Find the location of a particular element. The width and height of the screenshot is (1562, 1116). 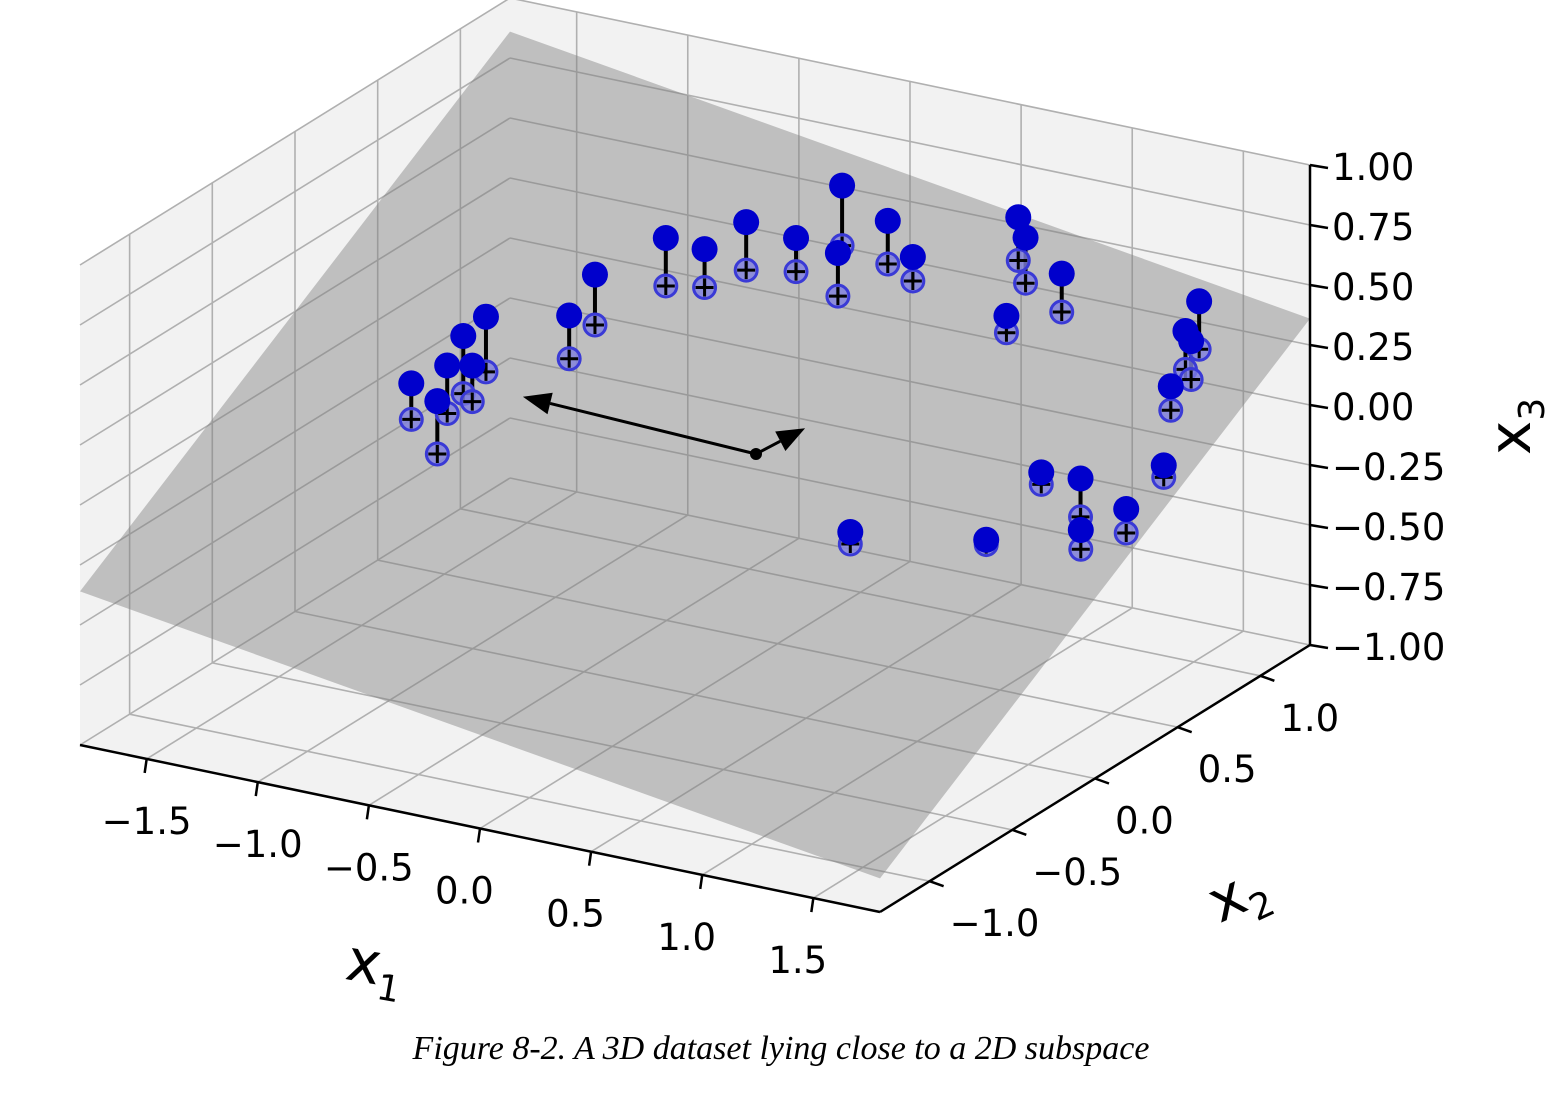

z-tick-label: −0.25 is located at coordinates (1388, 467).